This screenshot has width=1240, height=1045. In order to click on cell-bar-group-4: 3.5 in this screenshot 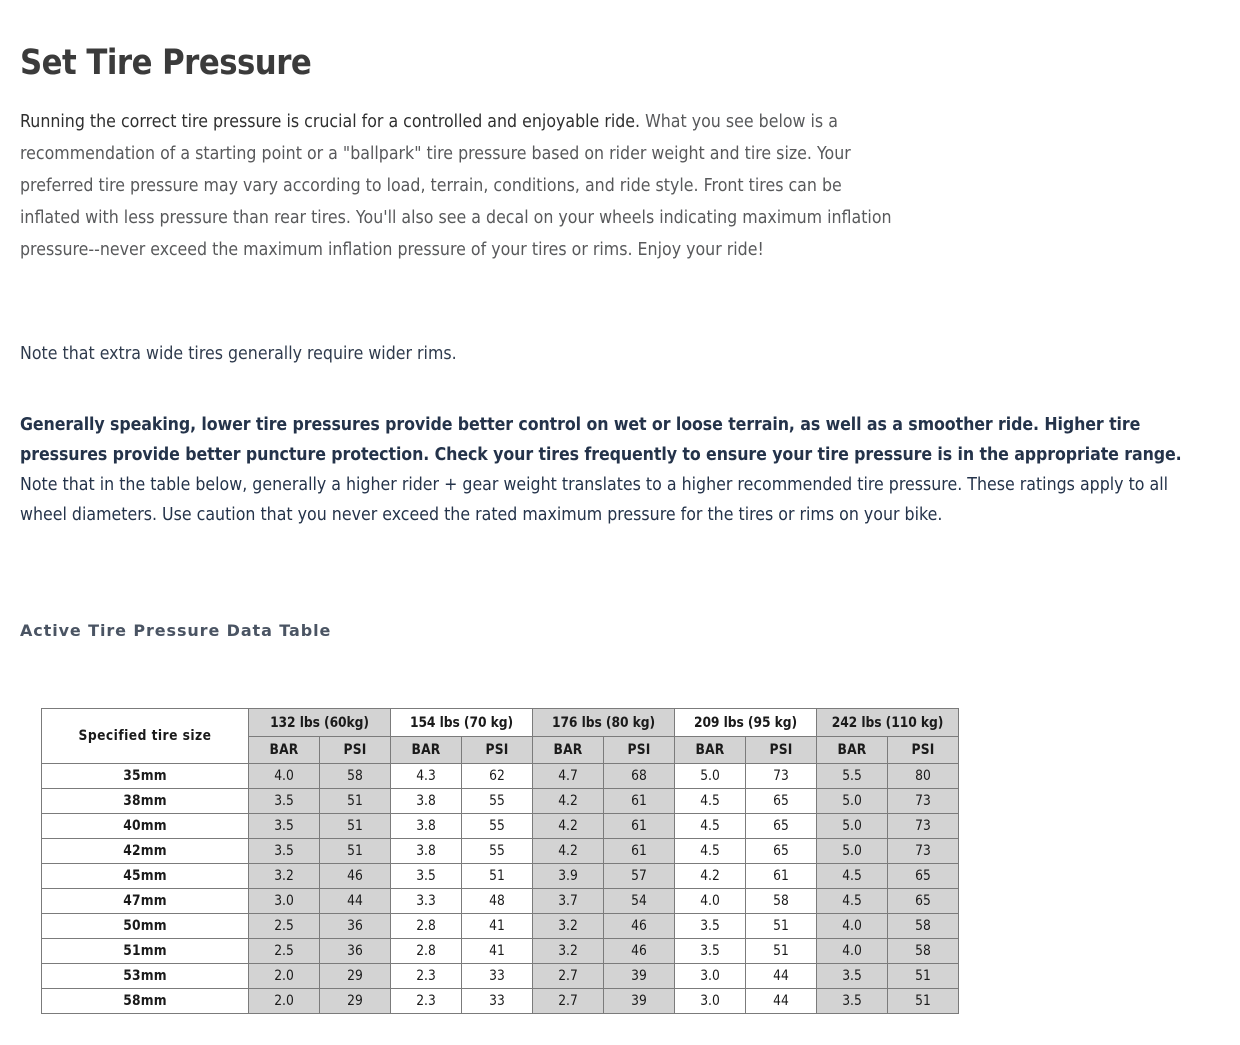, I will do `click(710, 926)`.